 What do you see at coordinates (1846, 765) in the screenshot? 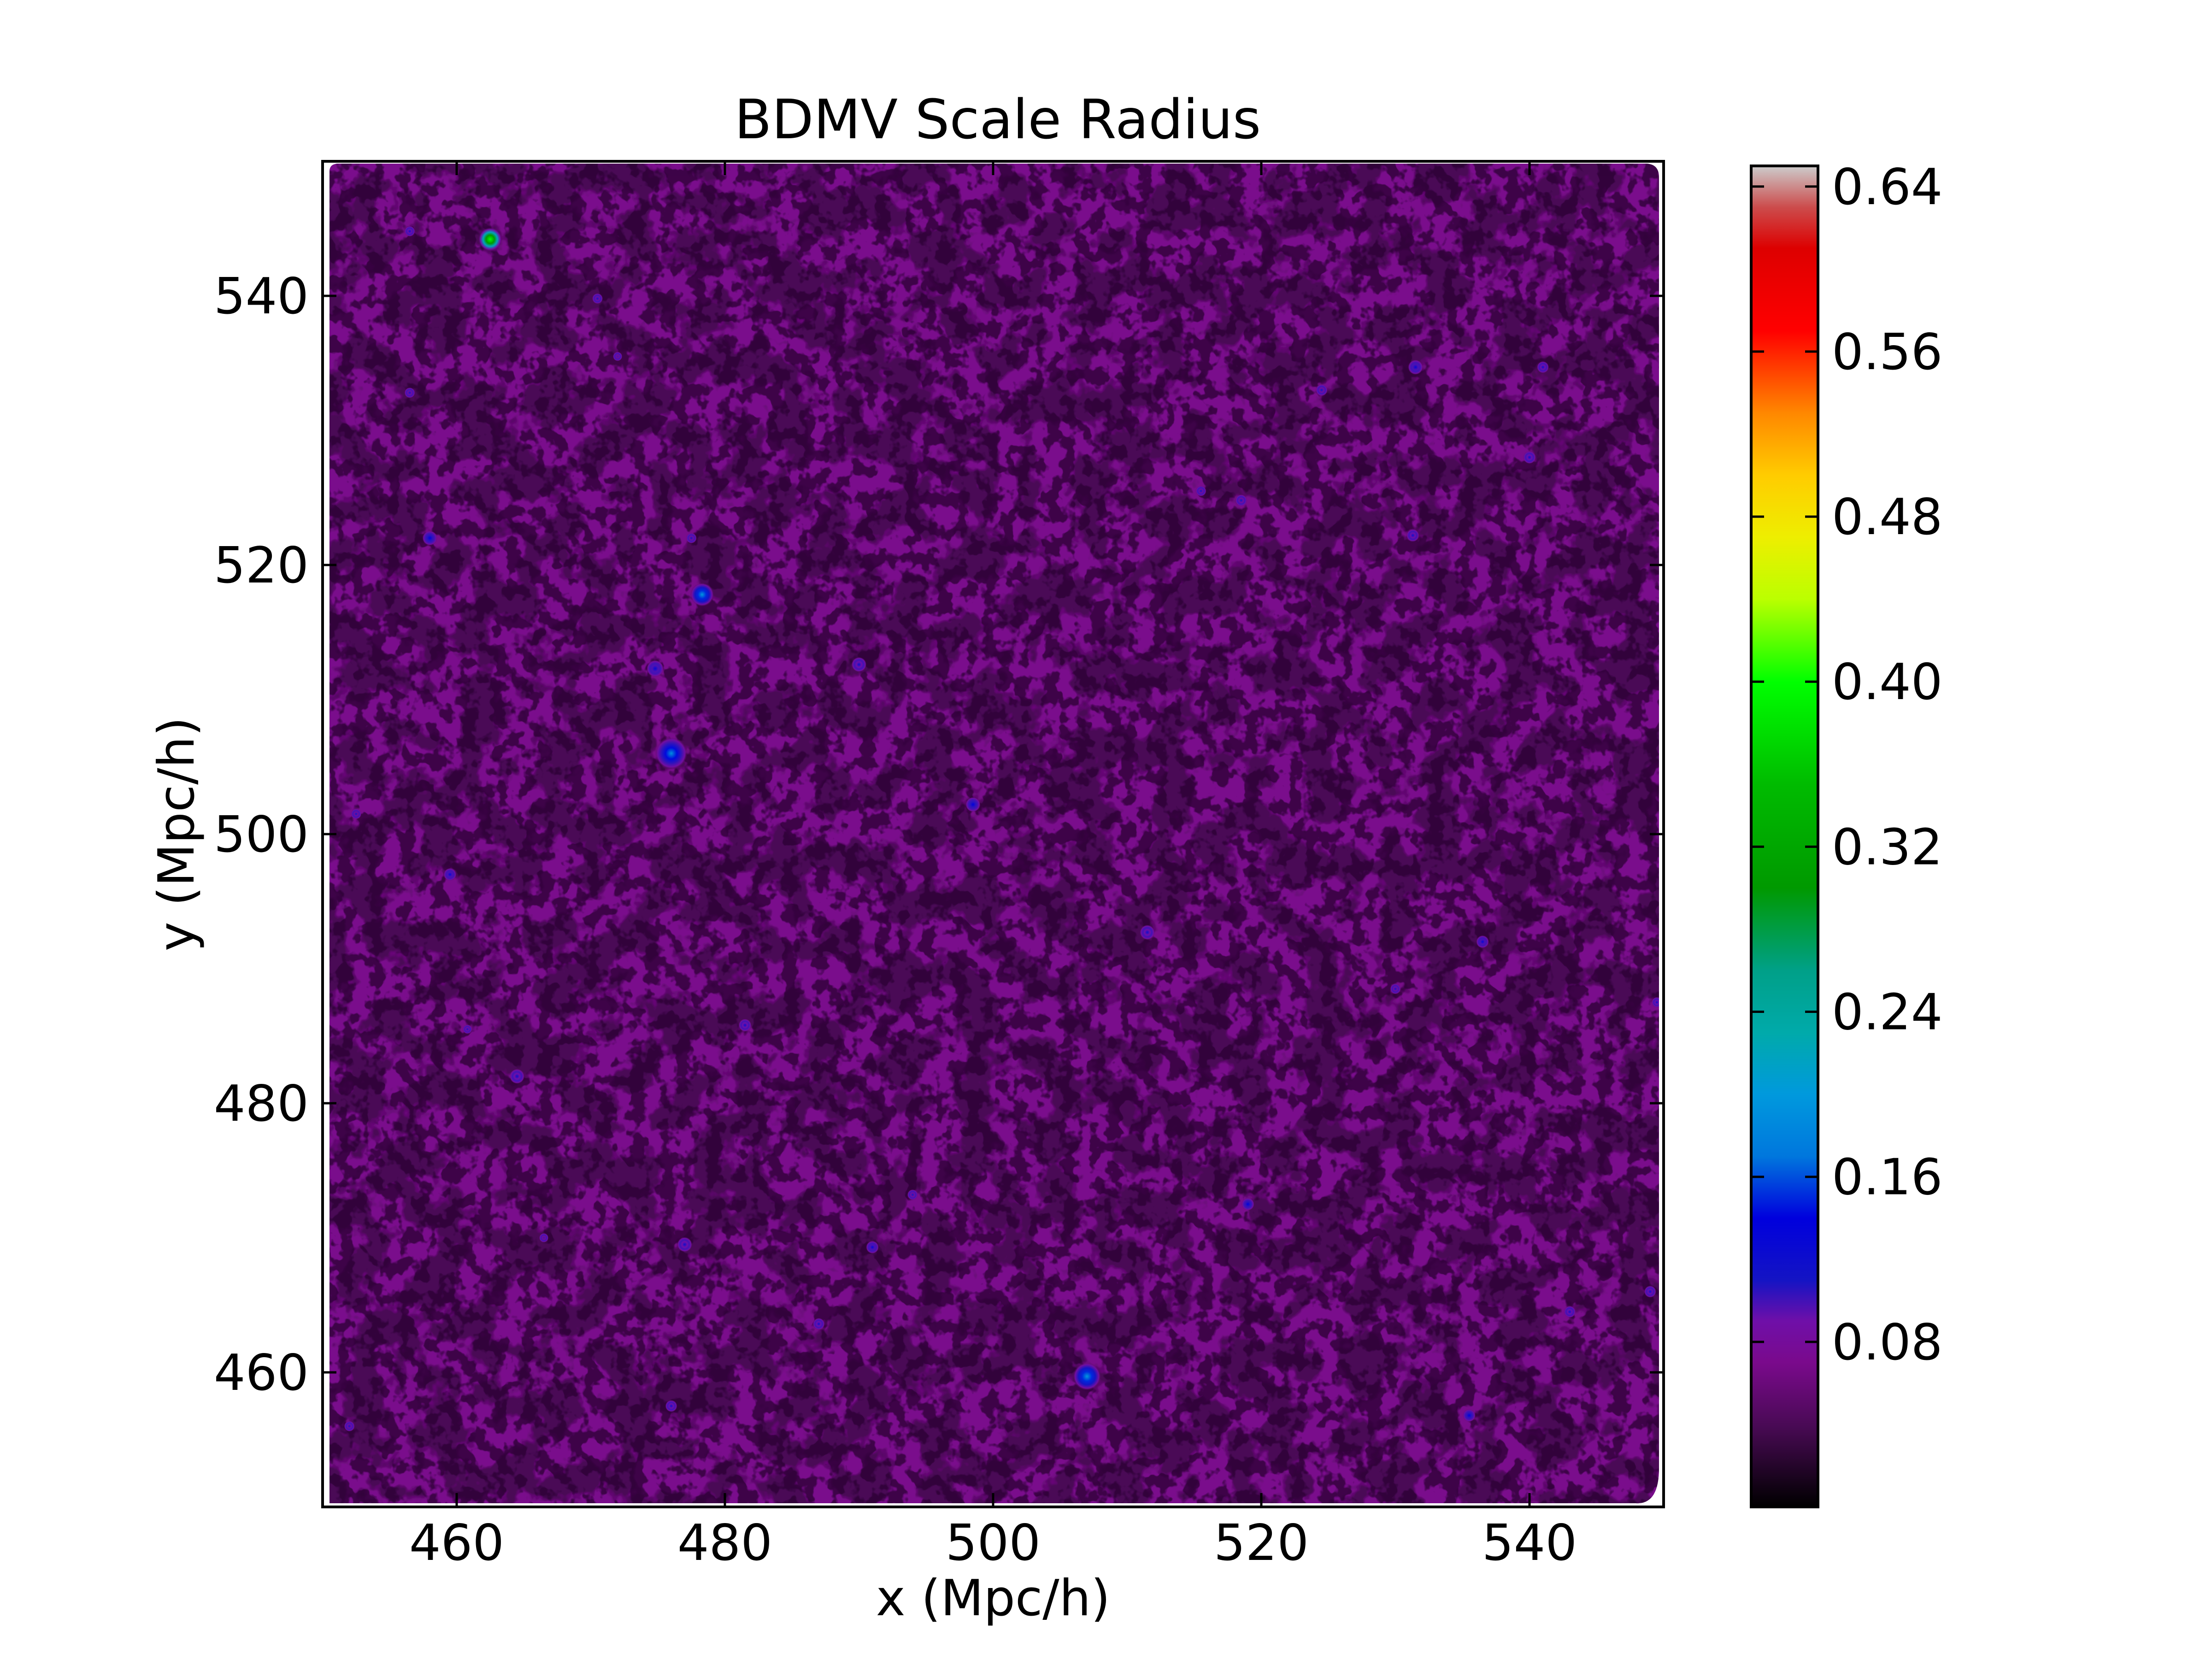
I see `colorbar-ticks: 0.08 0.16 0.24 0.32 0.40 0.48 0.56 0.64` at bounding box center [1846, 765].